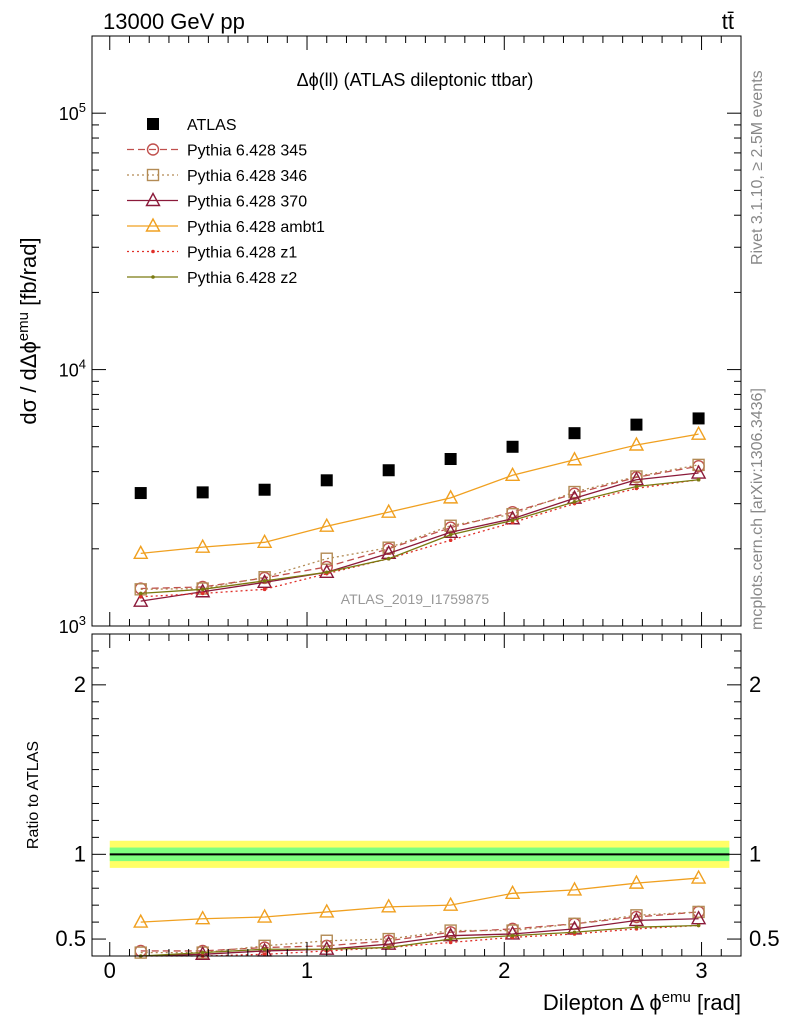 The height and width of the screenshot is (1024, 786). What do you see at coordinates (247, 176) in the screenshot?
I see `legend-label: Pythia 6.428 346` at bounding box center [247, 176].